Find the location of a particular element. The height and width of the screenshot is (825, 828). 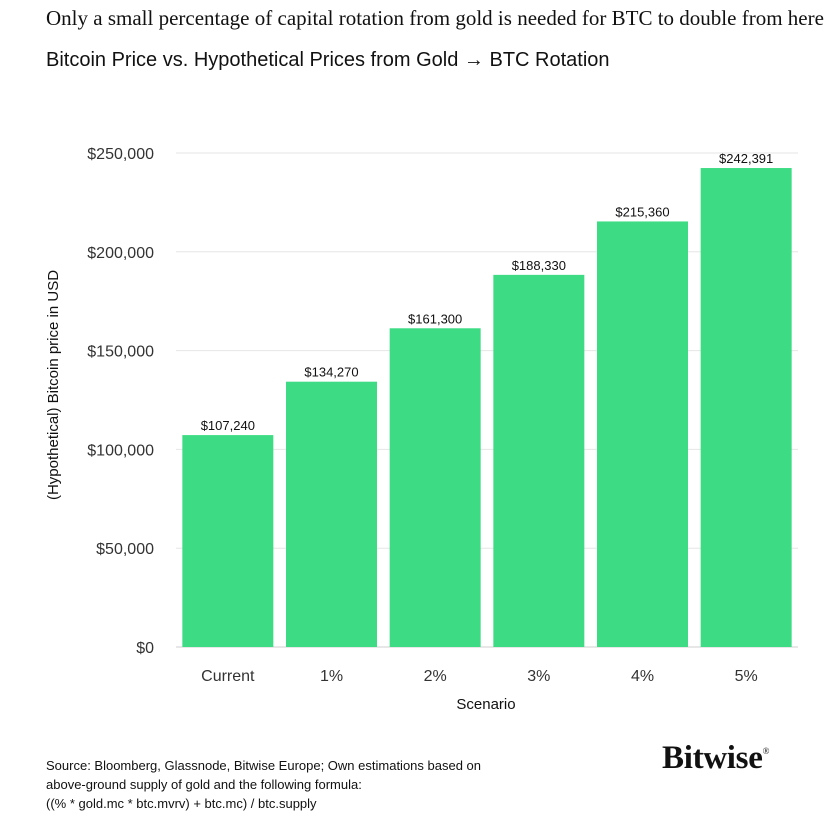

bitwise-logo: Bitwise® is located at coordinates (715, 758).